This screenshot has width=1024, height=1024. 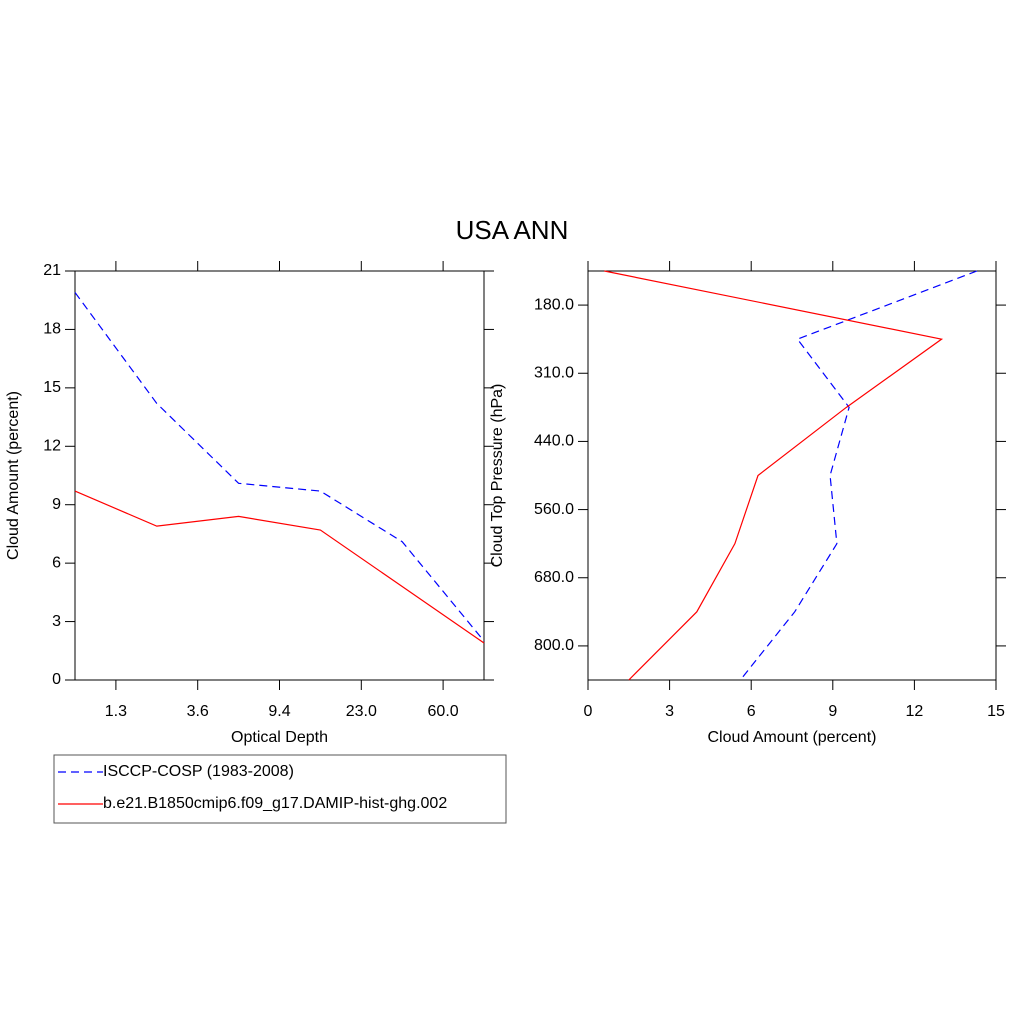 I want to click on y-tick-label: 15, so click(x=52, y=387).